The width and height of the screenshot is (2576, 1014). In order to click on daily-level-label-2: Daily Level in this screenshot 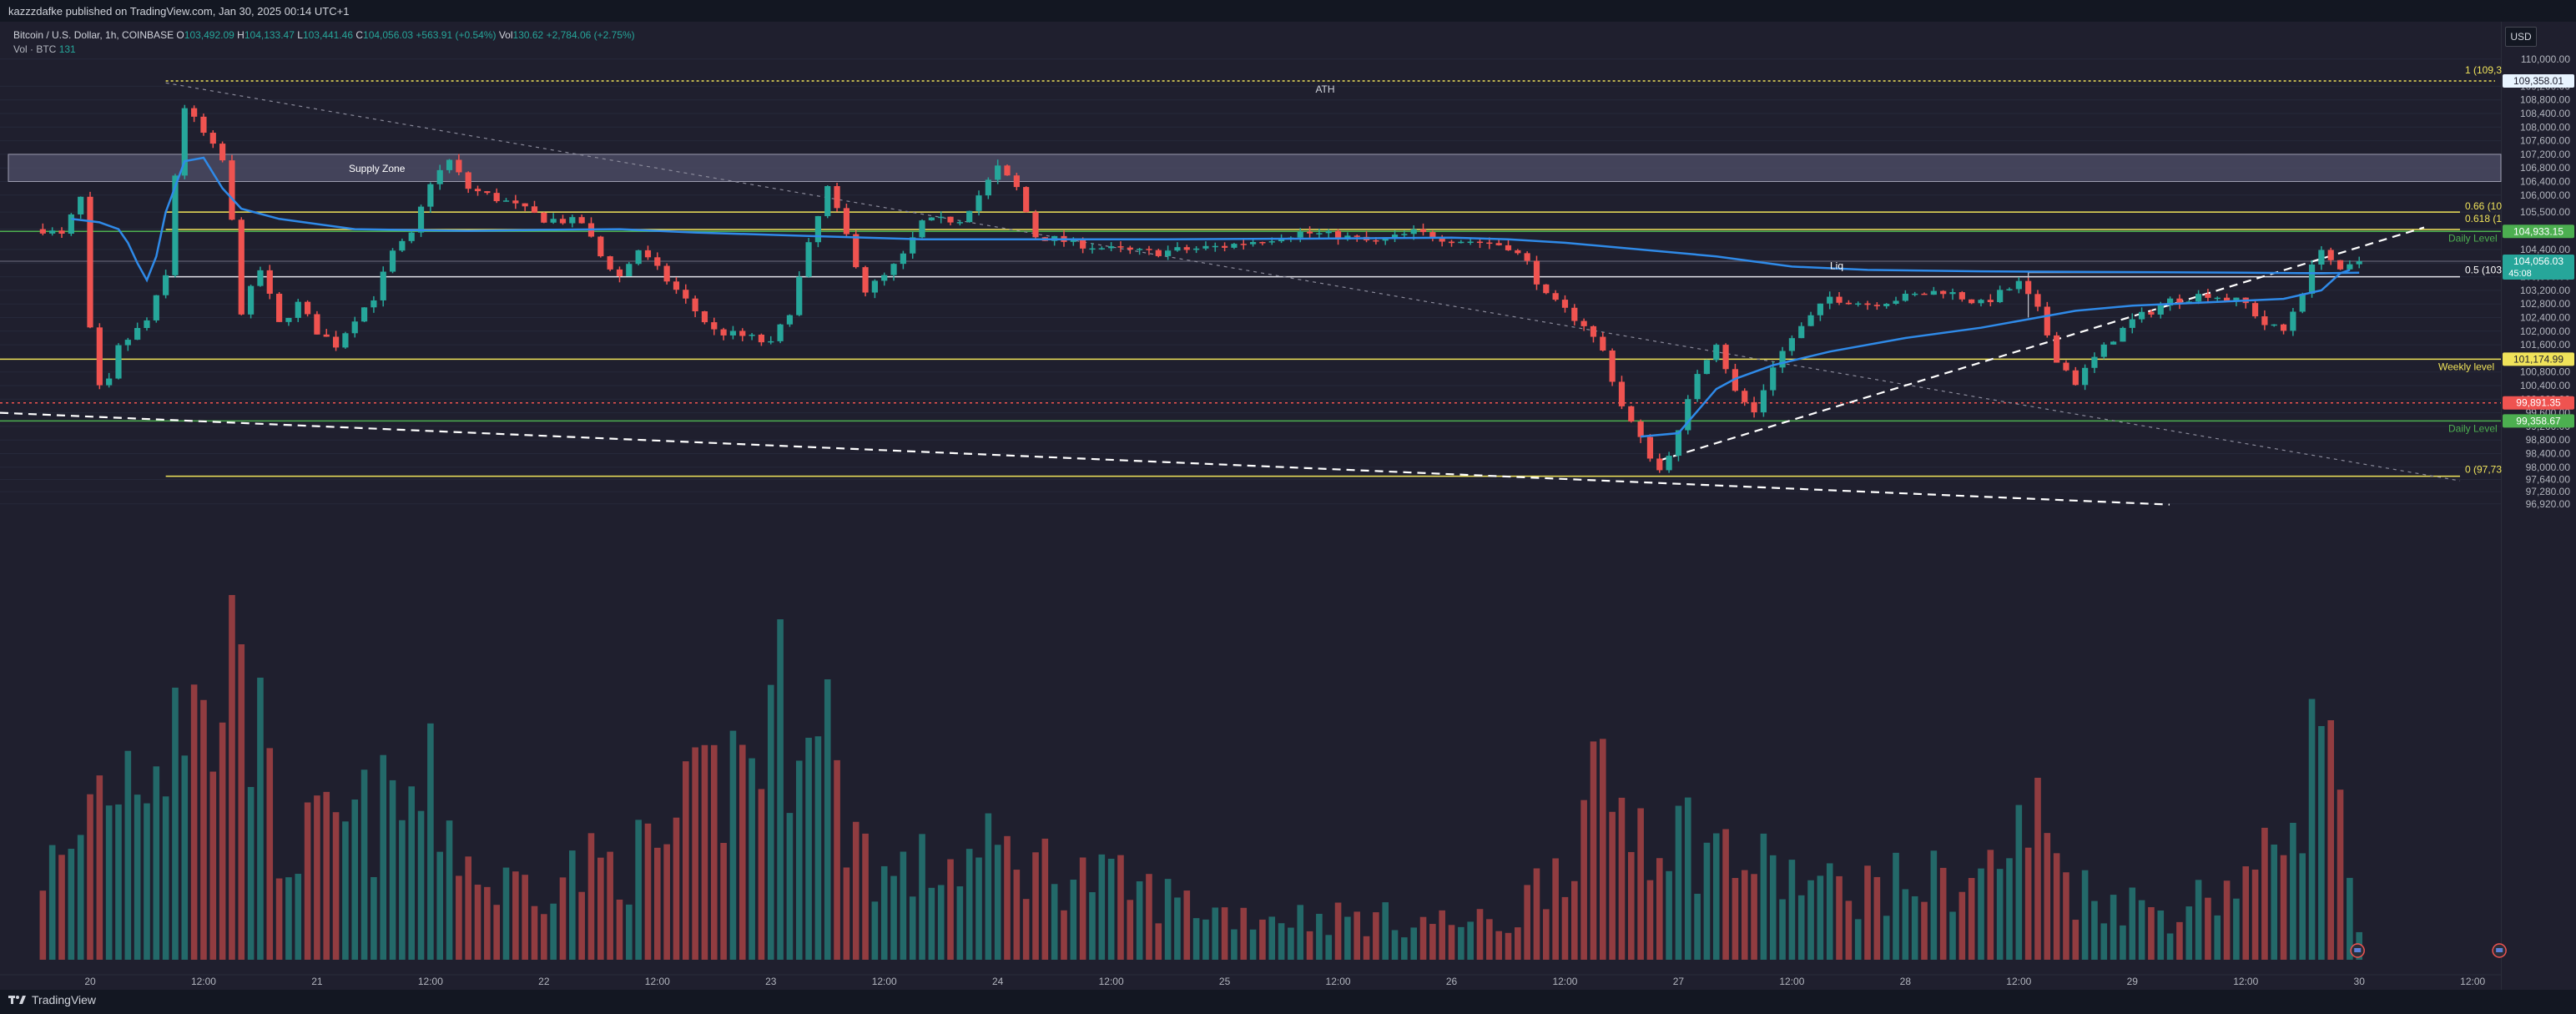, I will do `click(2473, 428)`.